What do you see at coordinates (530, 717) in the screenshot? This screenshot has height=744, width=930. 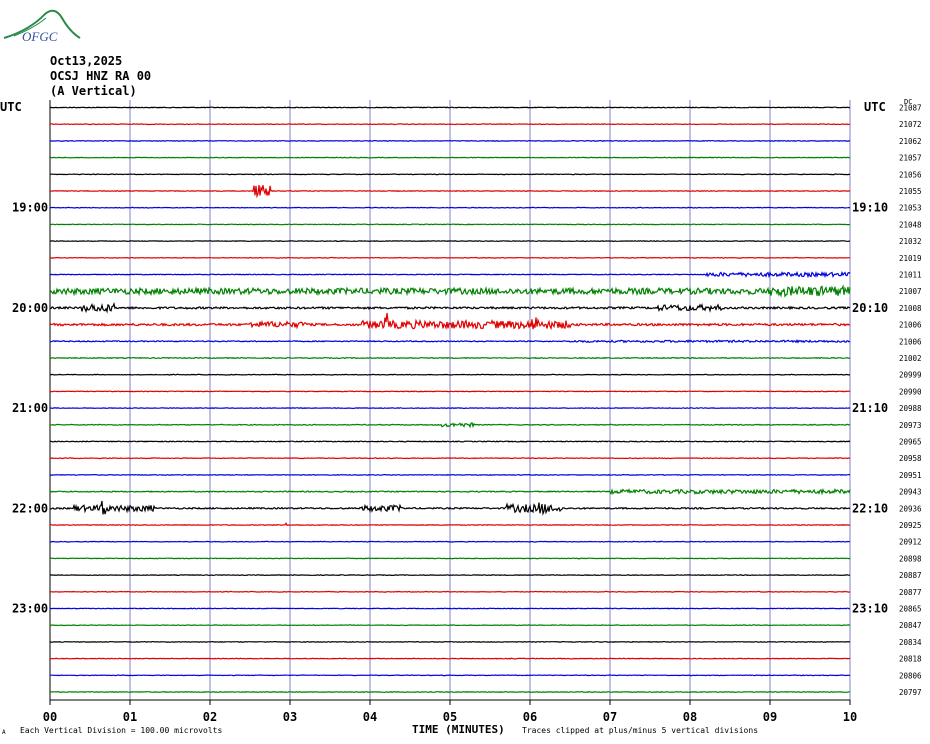 I see `x-tick-label: 06` at bounding box center [530, 717].